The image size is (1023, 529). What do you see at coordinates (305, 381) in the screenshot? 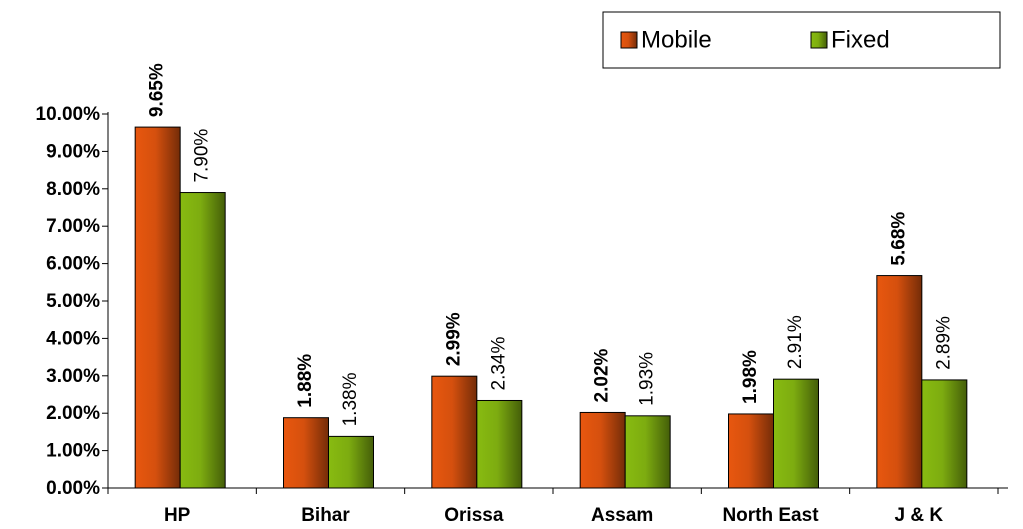
I see `value-label: 1.88%` at bounding box center [305, 381].